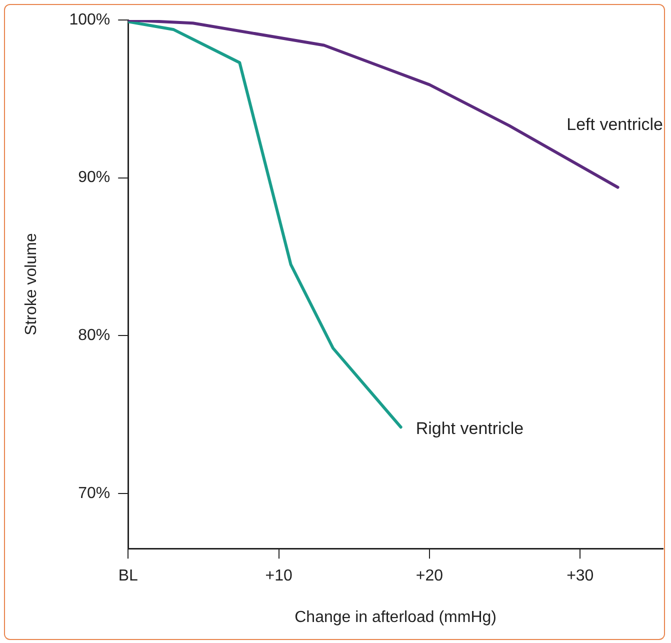  I want to click on y-tick-label: 80%, so click(94, 335).